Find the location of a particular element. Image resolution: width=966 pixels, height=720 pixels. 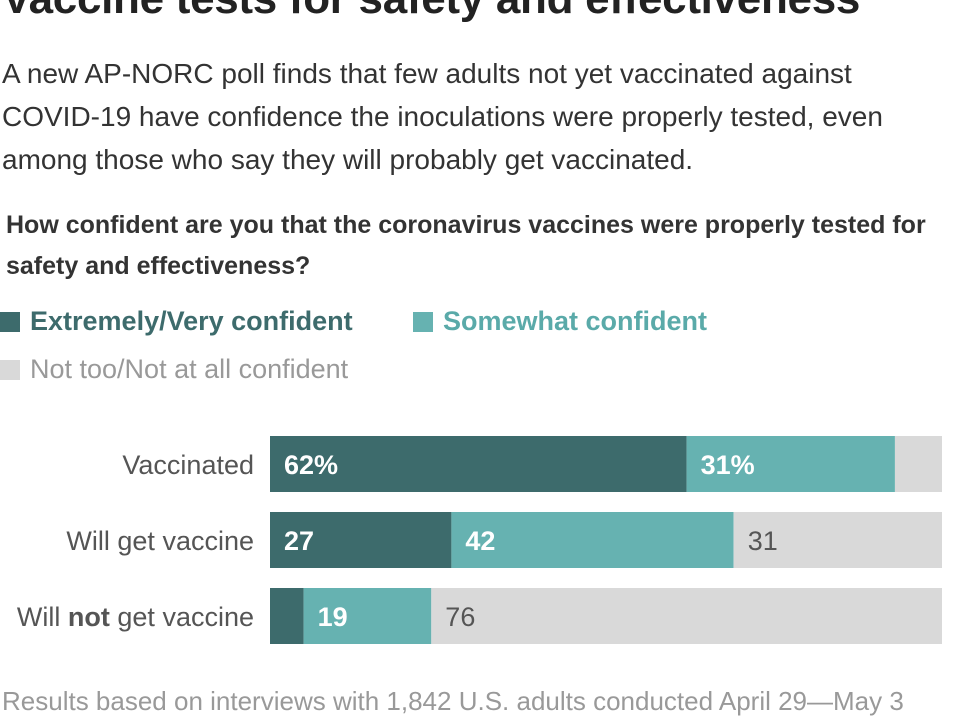

category-label-will-not-get-vaccine: Will not get vaccine is located at coordinates (135, 617).